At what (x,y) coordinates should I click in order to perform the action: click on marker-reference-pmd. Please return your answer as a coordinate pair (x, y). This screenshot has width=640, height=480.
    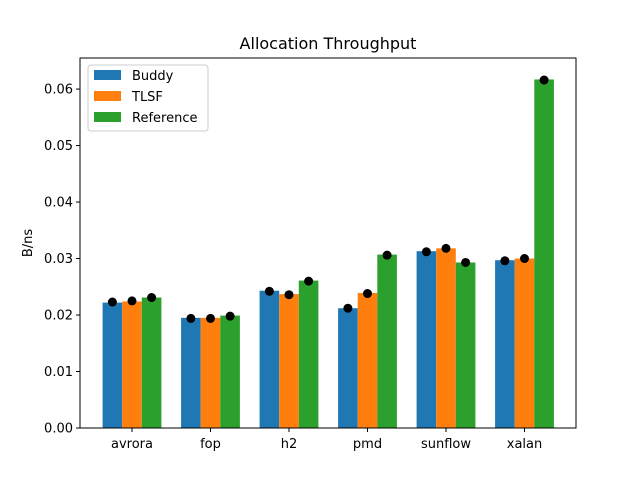
    Looking at the image, I should click on (387, 255).